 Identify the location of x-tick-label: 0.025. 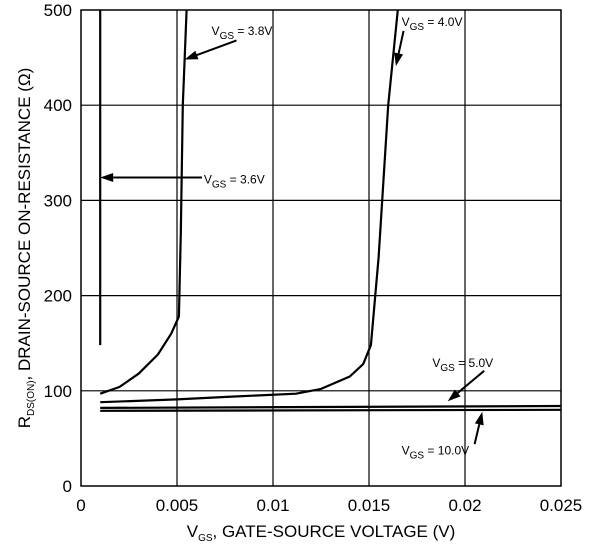
(561, 505).